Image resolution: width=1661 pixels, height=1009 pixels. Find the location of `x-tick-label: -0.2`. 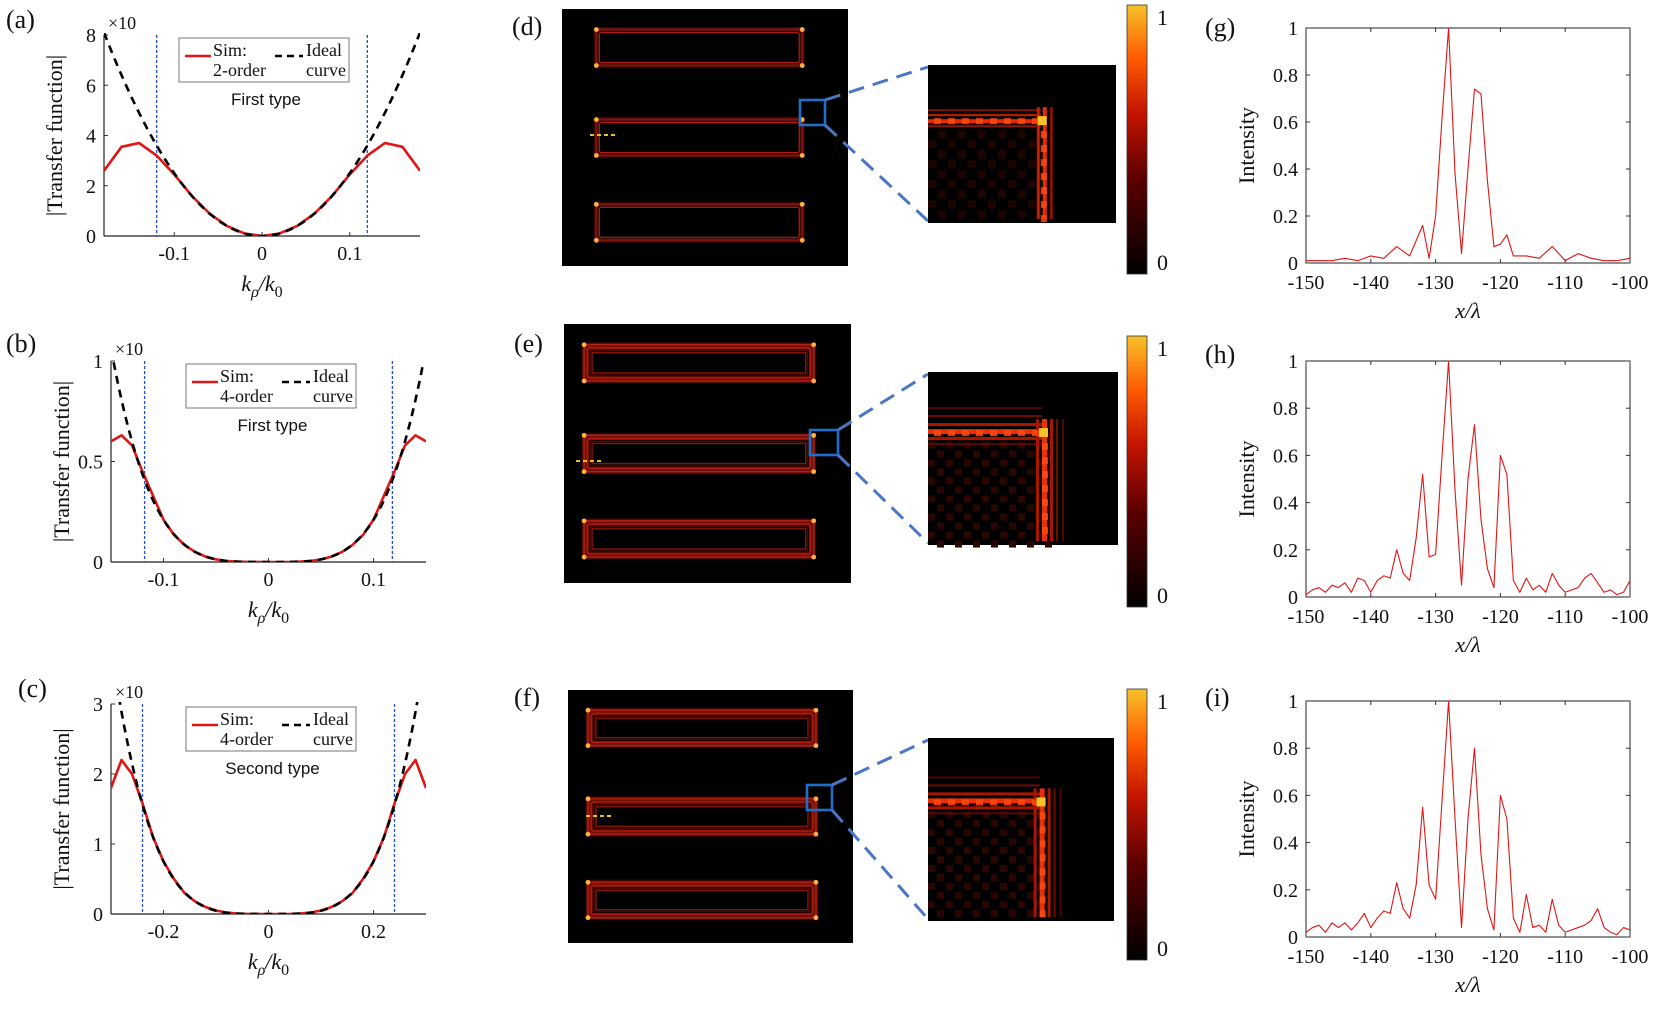

x-tick-label: -0.2 is located at coordinates (164, 932).